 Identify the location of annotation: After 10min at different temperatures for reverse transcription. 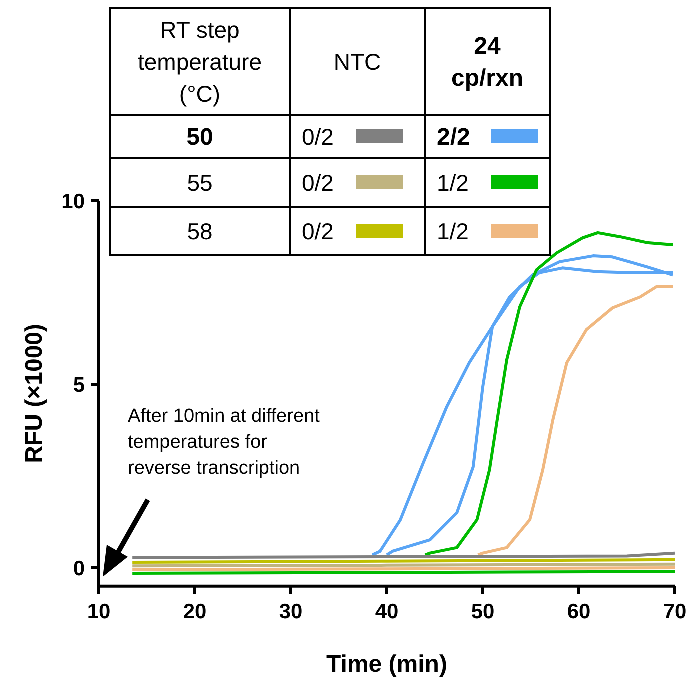
(224, 442).